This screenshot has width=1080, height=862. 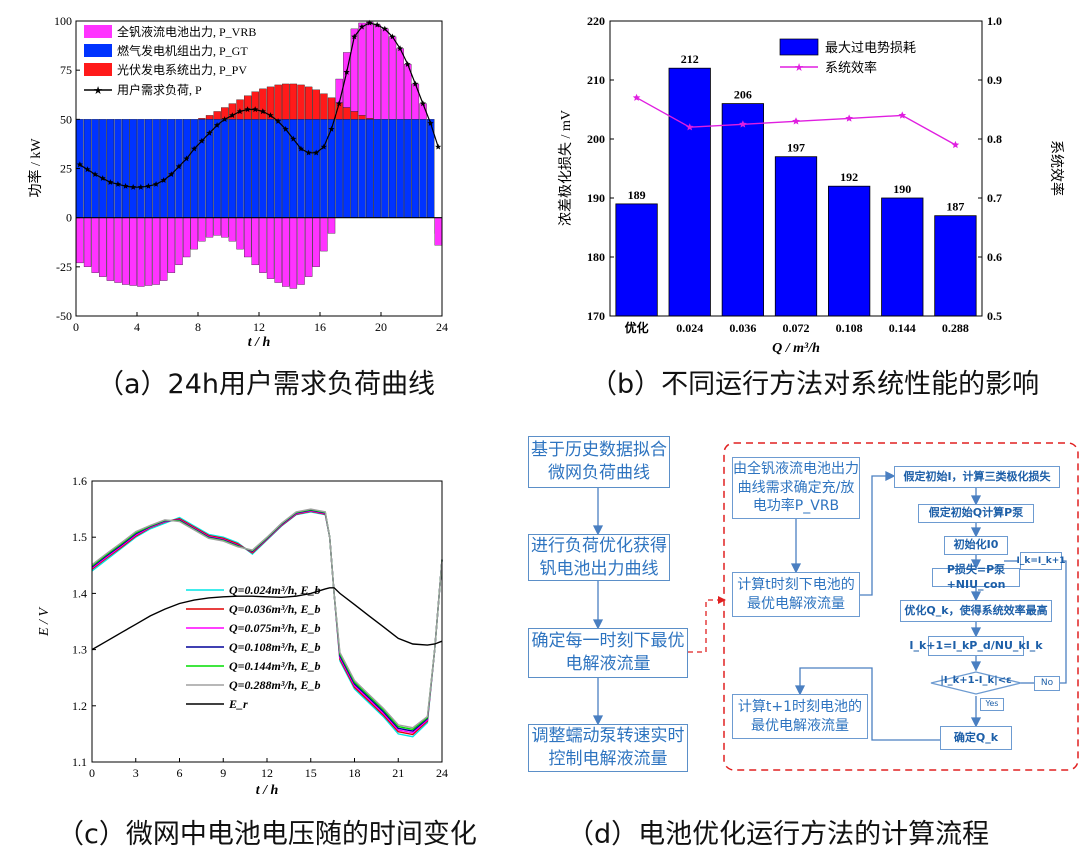 What do you see at coordinates (902, 328) in the screenshot?
I see `xtick-label-b: 0.144` at bounding box center [902, 328].